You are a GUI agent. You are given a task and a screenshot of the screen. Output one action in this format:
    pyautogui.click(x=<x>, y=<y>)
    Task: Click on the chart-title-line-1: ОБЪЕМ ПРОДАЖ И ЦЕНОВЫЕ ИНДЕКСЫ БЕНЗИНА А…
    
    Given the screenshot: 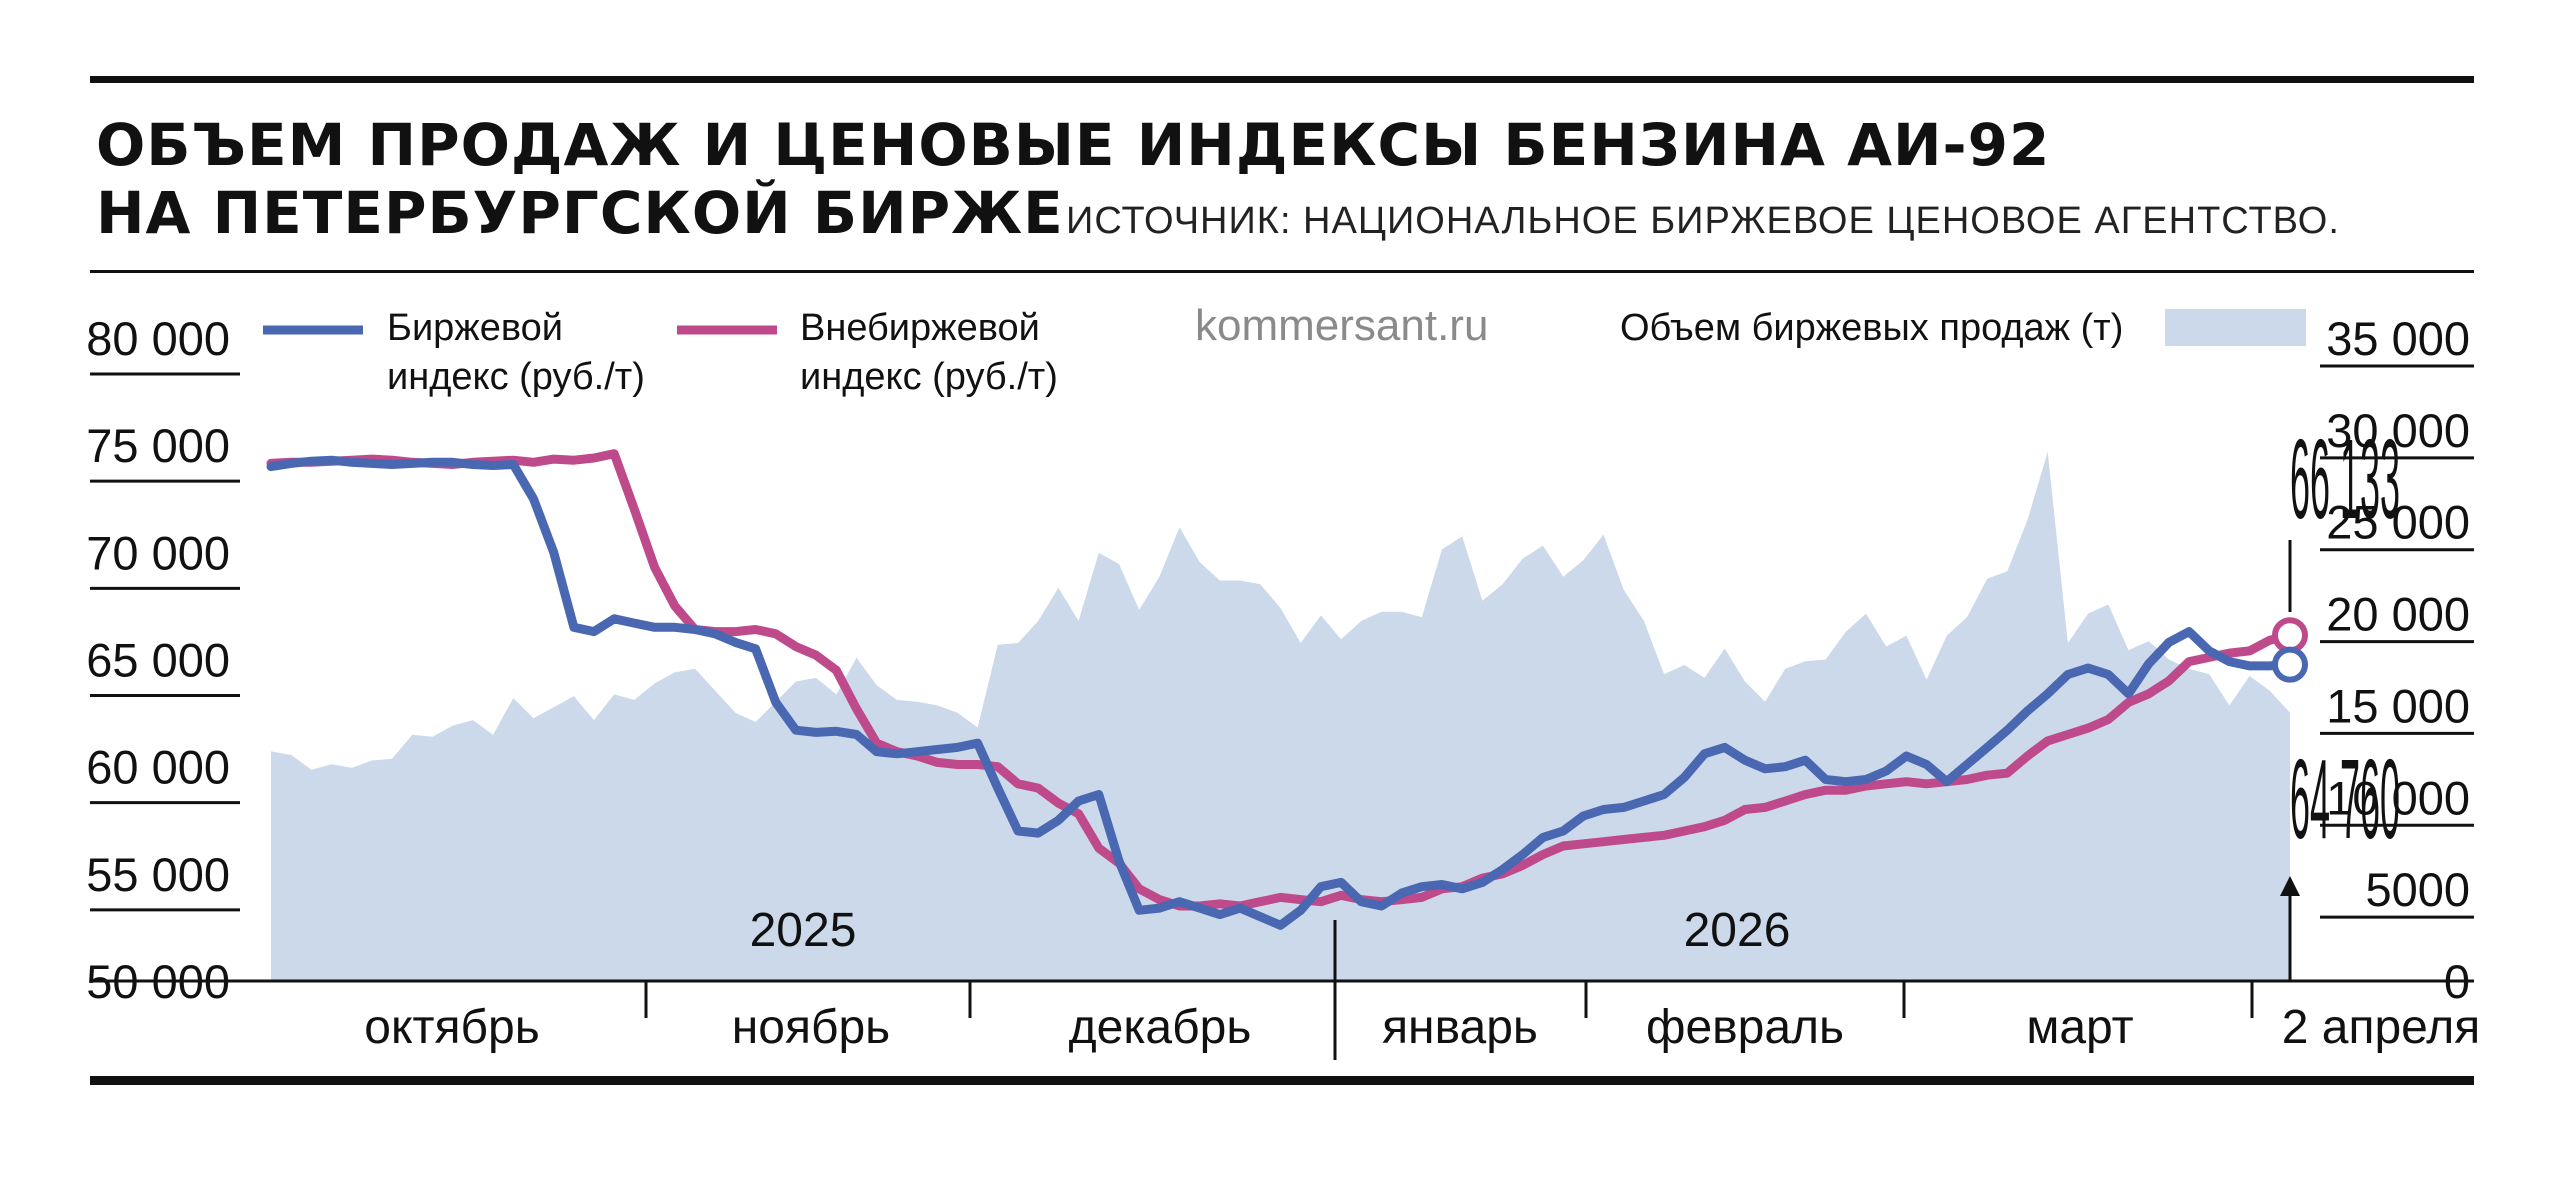 What is the action you would take?
    pyautogui.click(x=1073, y=145)
    